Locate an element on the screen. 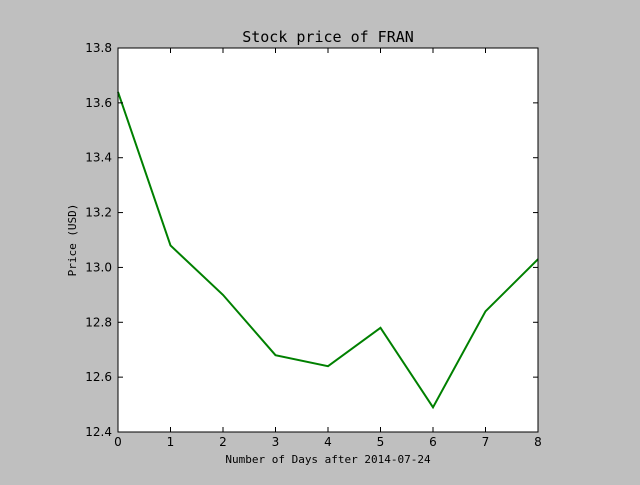  x-tick-label: 2 is located at coordinates (223, 442).